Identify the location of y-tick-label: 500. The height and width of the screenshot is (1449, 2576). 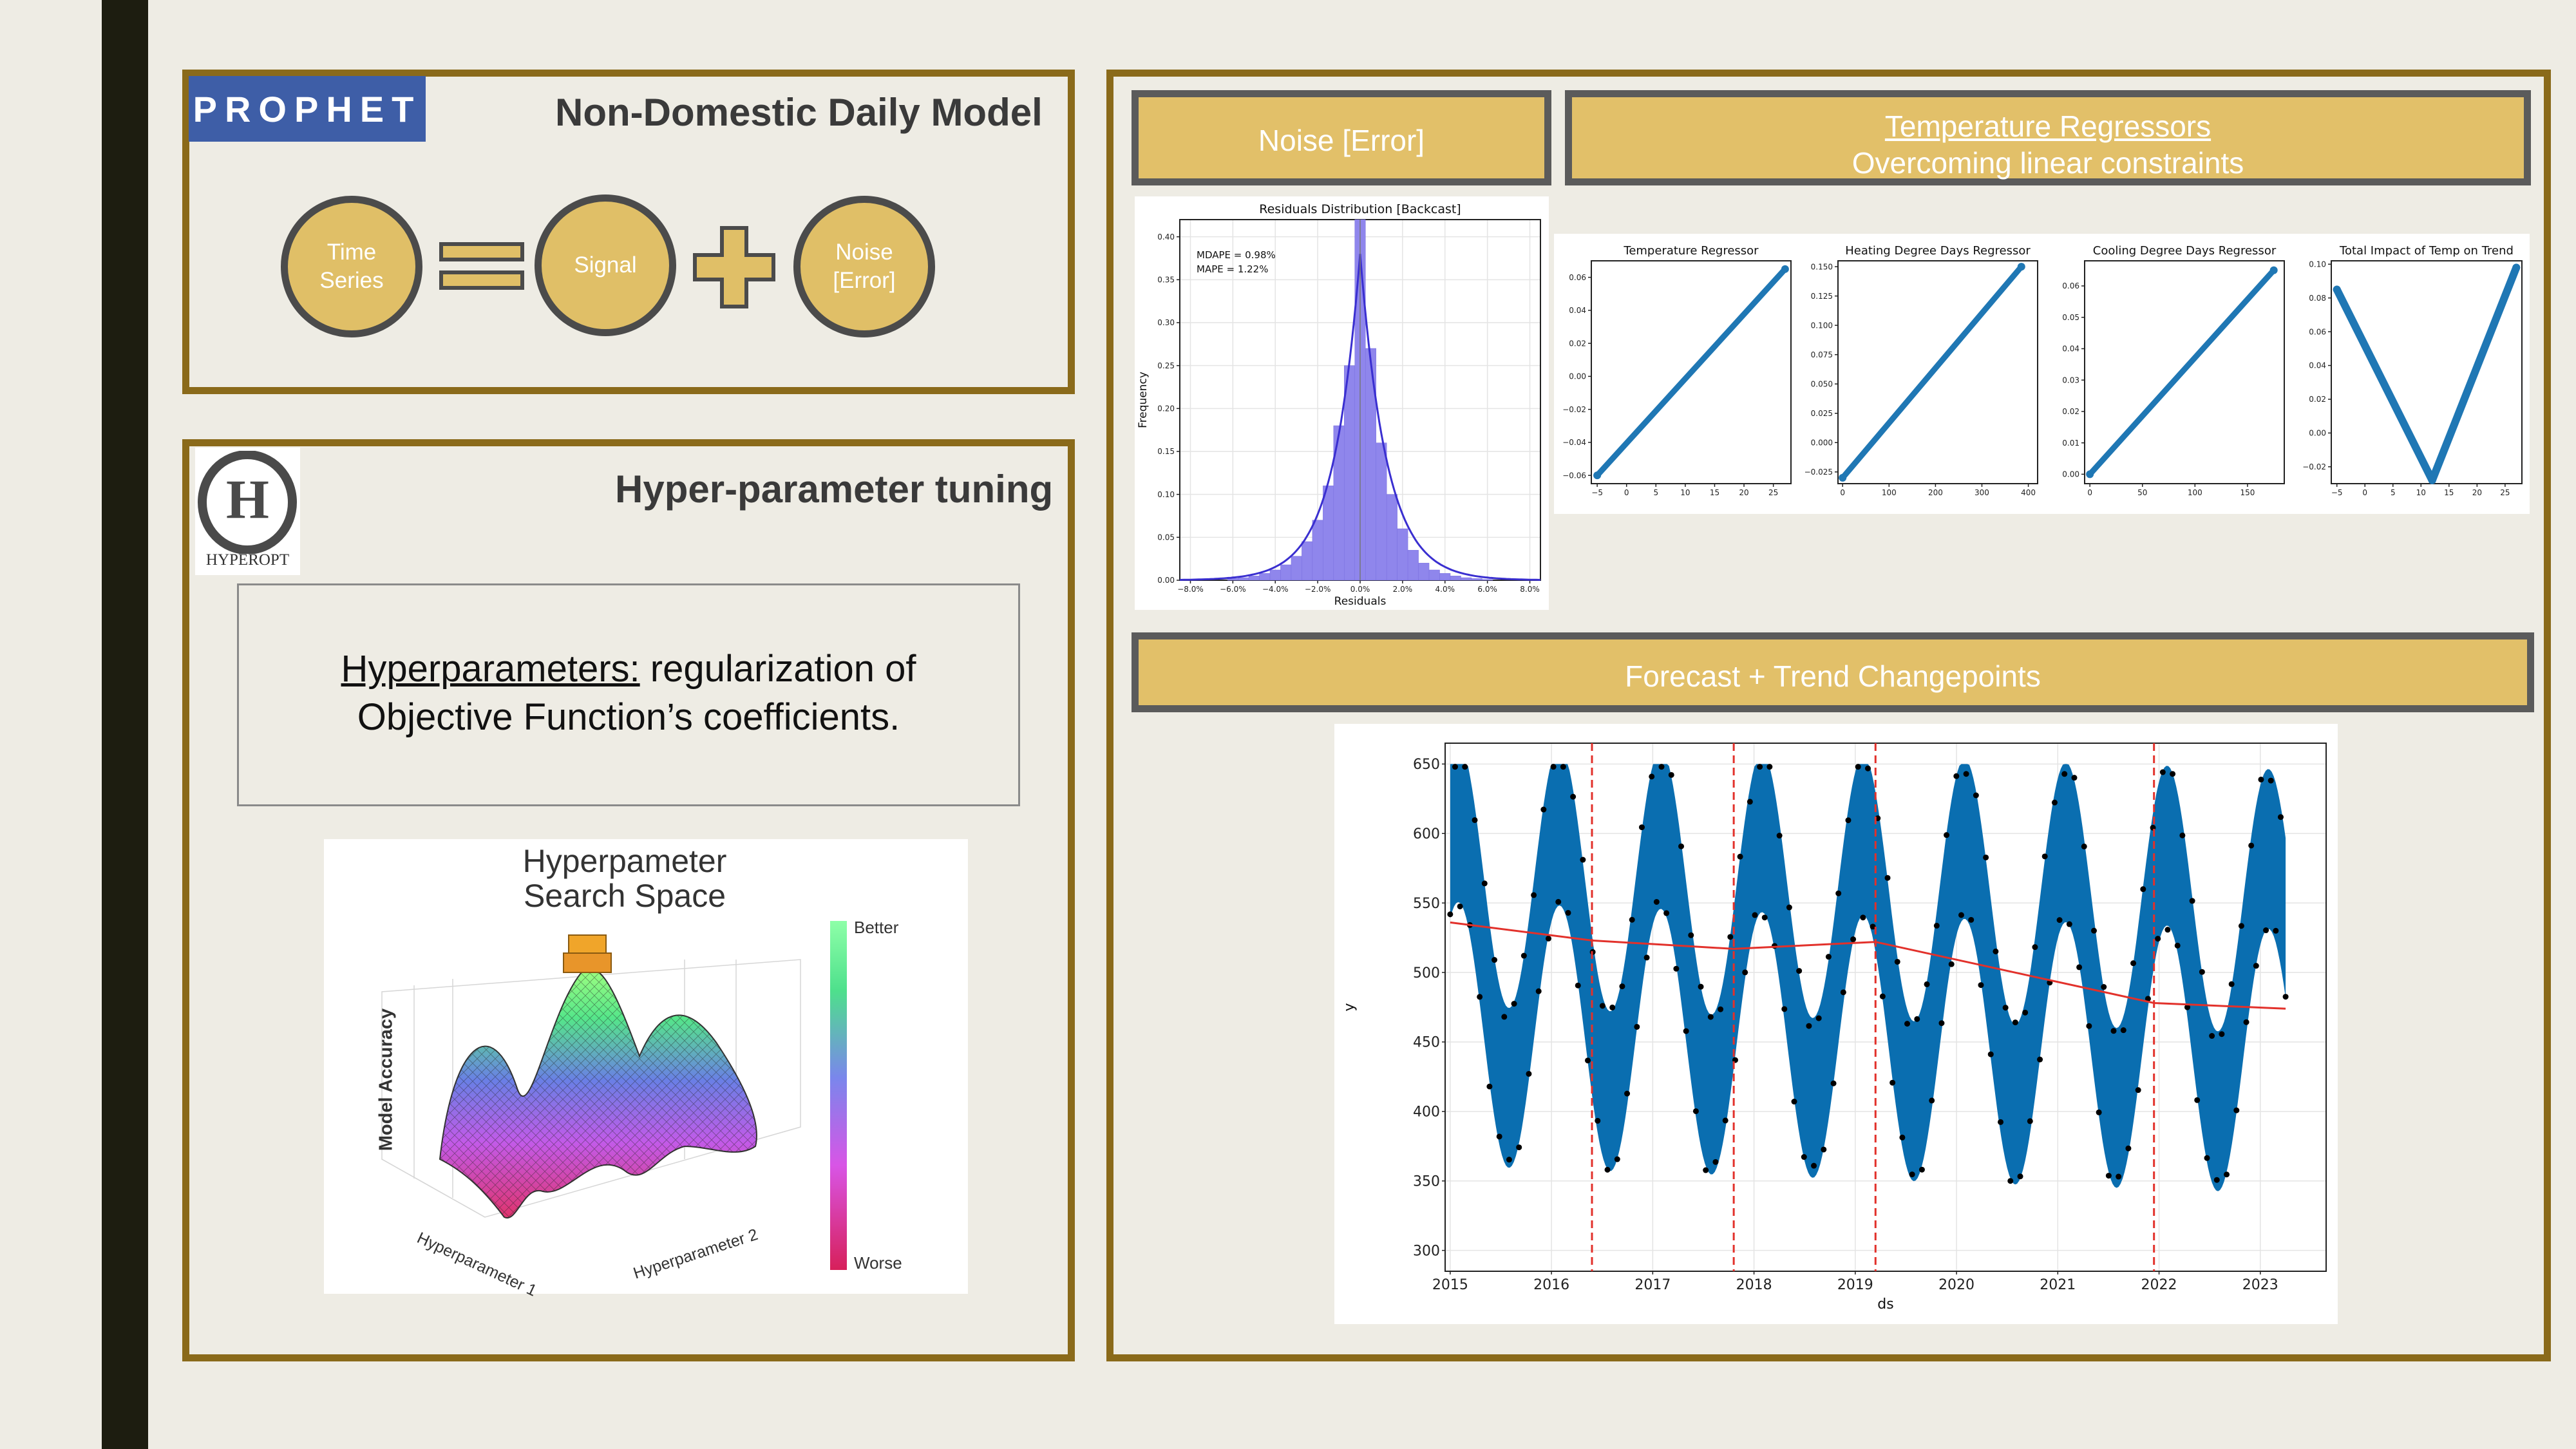
(1426, 973).